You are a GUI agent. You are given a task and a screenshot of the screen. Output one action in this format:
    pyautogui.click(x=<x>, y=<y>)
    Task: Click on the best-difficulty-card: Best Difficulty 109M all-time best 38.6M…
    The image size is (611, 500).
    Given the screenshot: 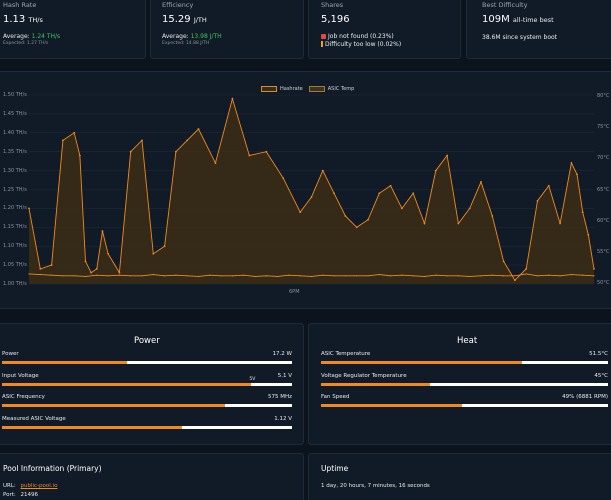 What is the action you would take?
    pyautogui.click(x=538, y=29)
    